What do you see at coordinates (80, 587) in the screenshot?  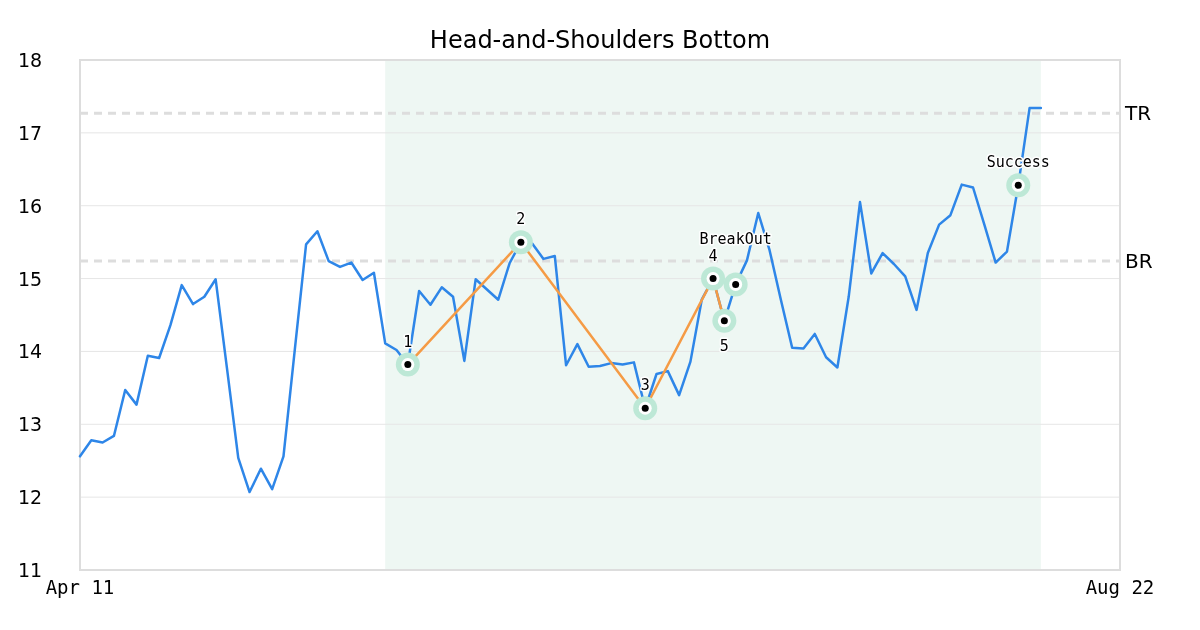 I see `x-tick-label: Apr 11` at bounding box center [80, 587].